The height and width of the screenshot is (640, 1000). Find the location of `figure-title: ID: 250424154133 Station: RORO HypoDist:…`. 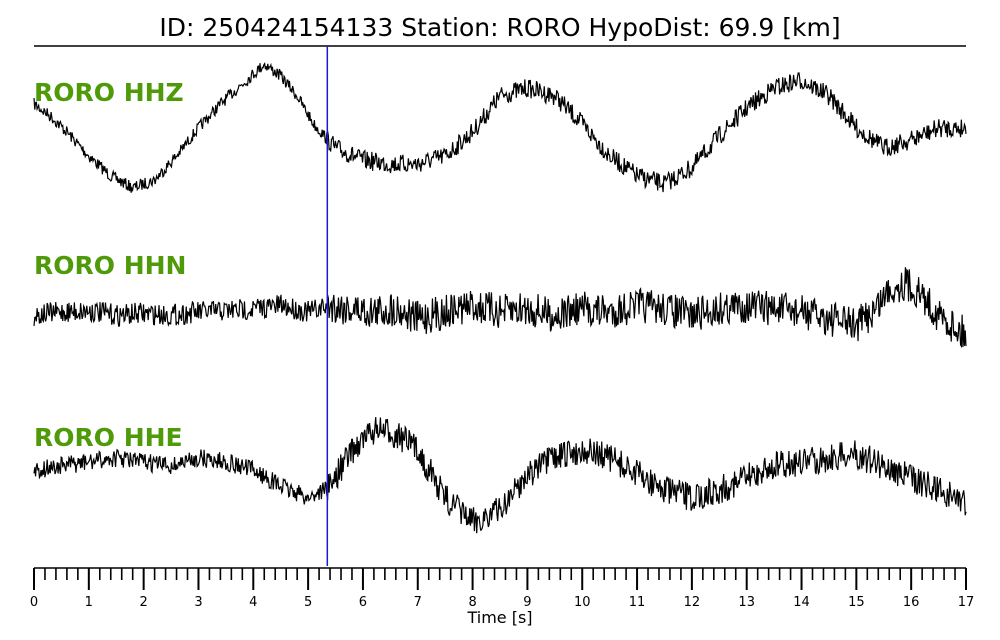

figure-title: ID: 250424154133 Station: RORO HypoDist:… is located at coordinates (499, 27).